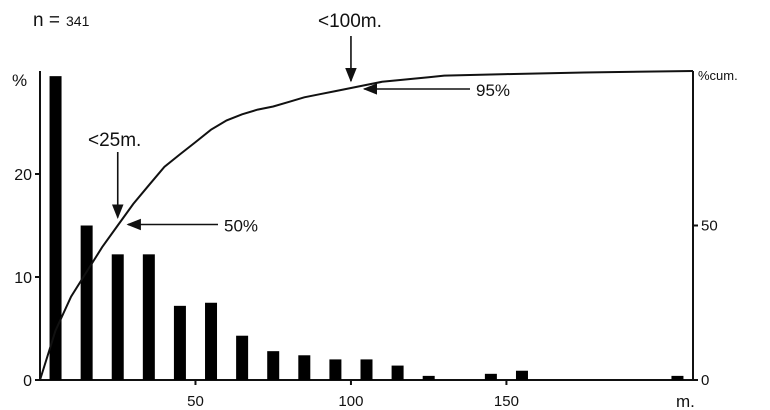  Describe the element at coordinates (705, 380) in the screenshot. I see `right-tick-label: 0` at that location.